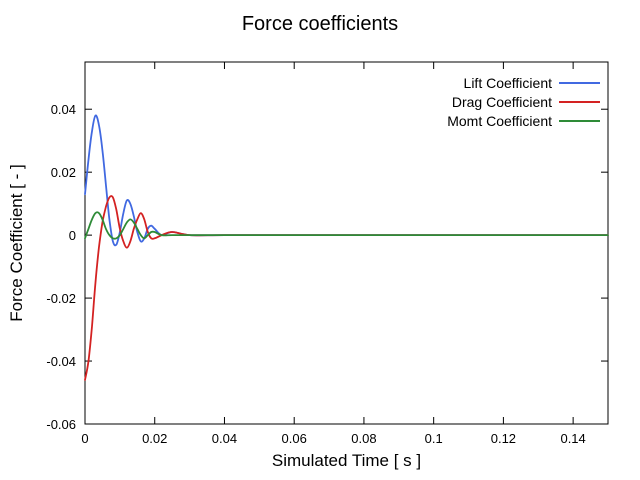  Describe the element at coordinates (499, 121) in the screenshot. I see `legend-label-2: Momt Coefficient` at that location.